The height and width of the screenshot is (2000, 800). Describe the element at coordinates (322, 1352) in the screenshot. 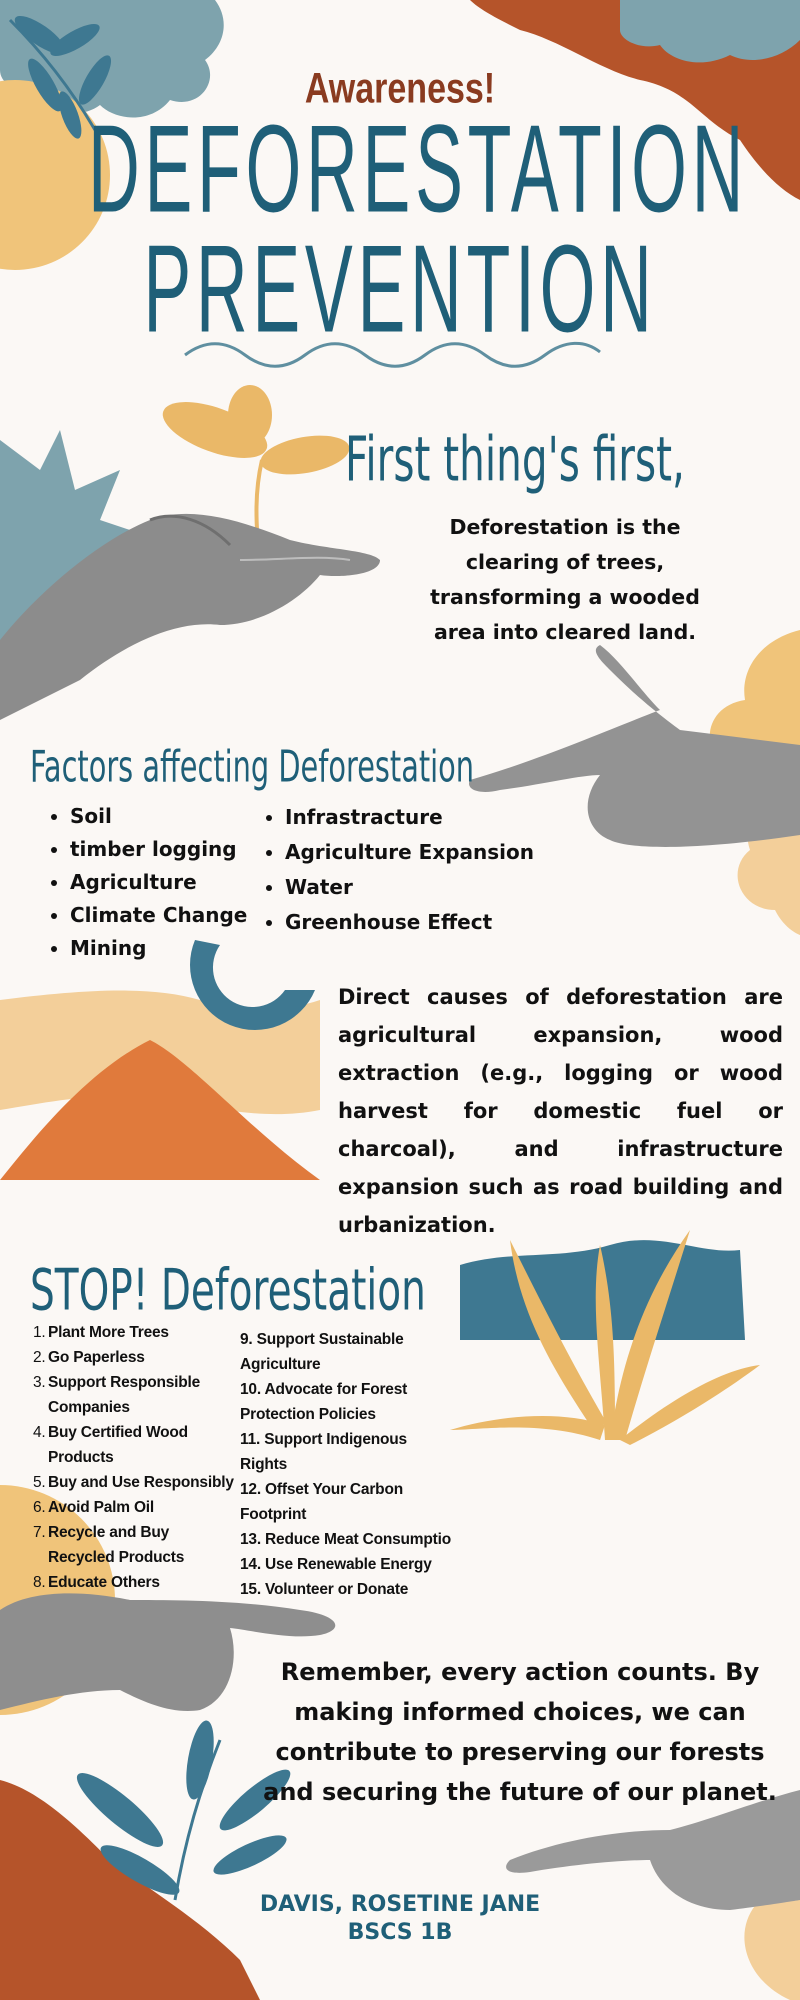

I see `list-item: 9. Support Sustainable Agriculture` at that location.